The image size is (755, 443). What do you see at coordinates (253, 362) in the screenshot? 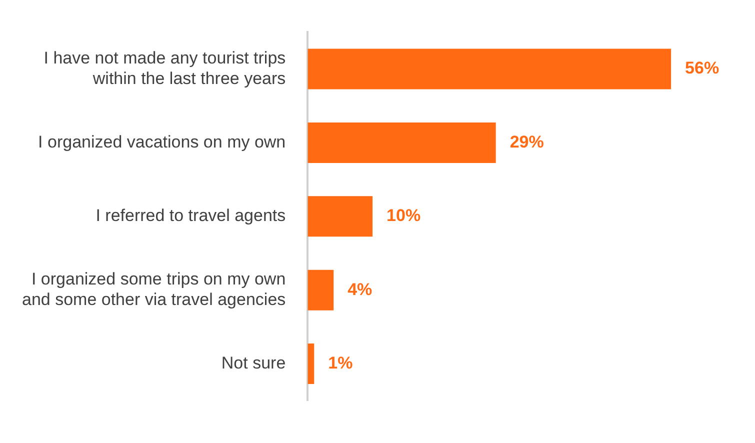
I see `y-tick-label: Not sure` at bounding box center [253, 362].